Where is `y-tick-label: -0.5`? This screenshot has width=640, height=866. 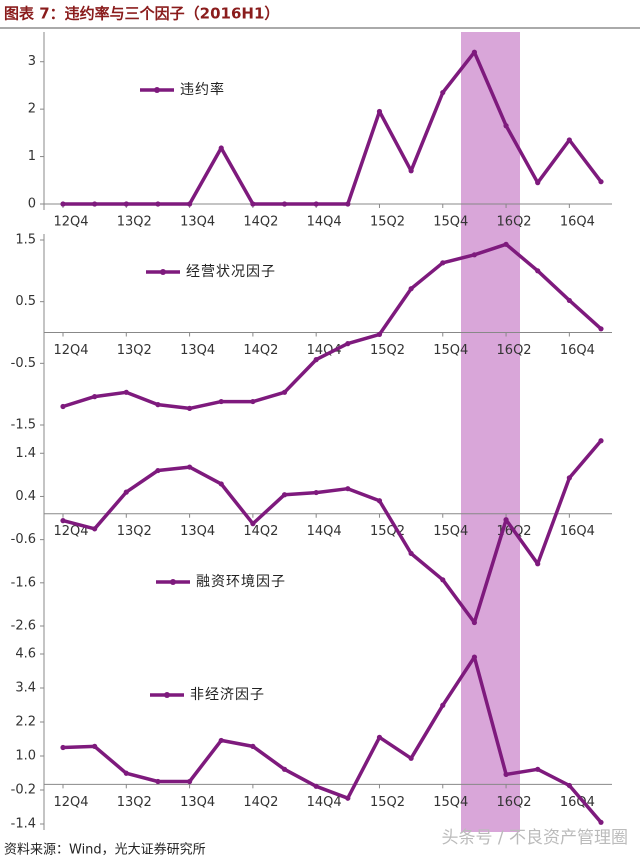 y-tick-label: -0.5 is located at coordinates (23, 363).